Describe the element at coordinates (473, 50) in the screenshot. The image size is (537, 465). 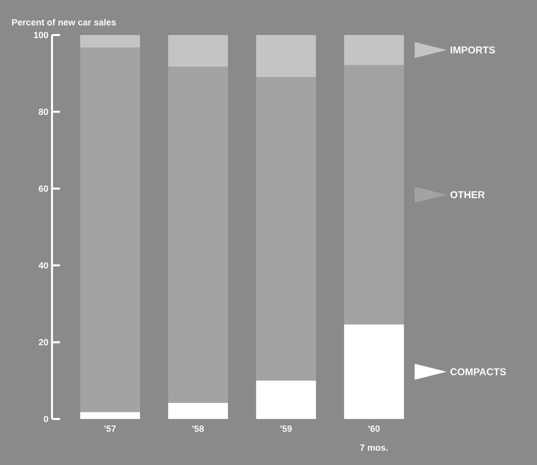
I see `legend-label: IMPORTS` at that location.